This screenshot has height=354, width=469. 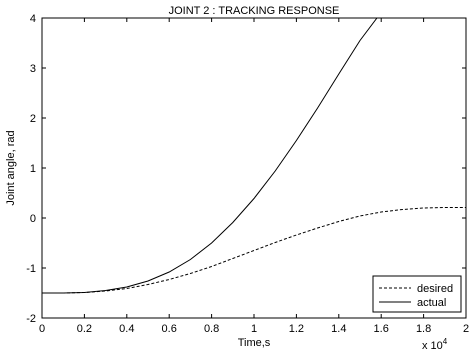 I want to click on x-tick-label: 0, so click(x=42, y=329).